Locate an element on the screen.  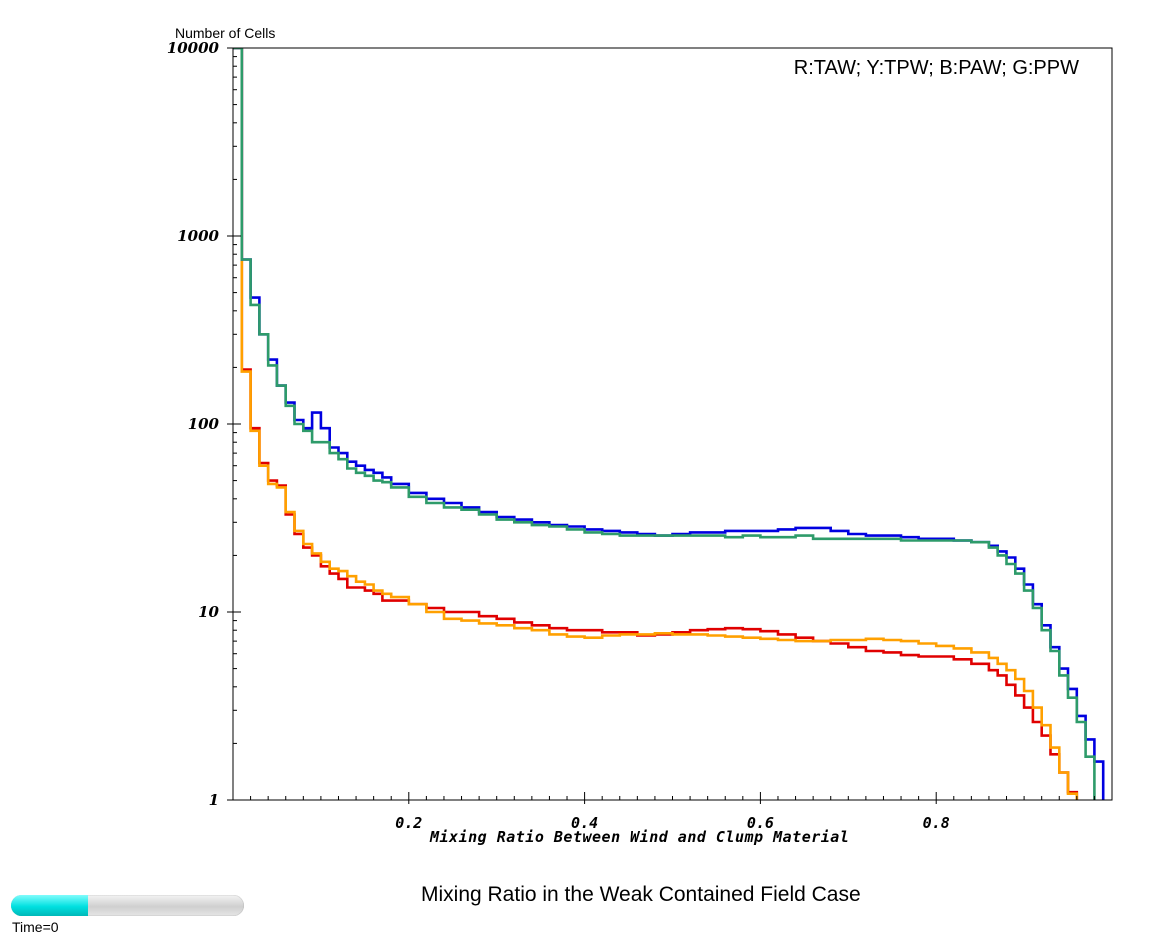
x-tick-label: 0.2 is located at coordinates (408, 823).